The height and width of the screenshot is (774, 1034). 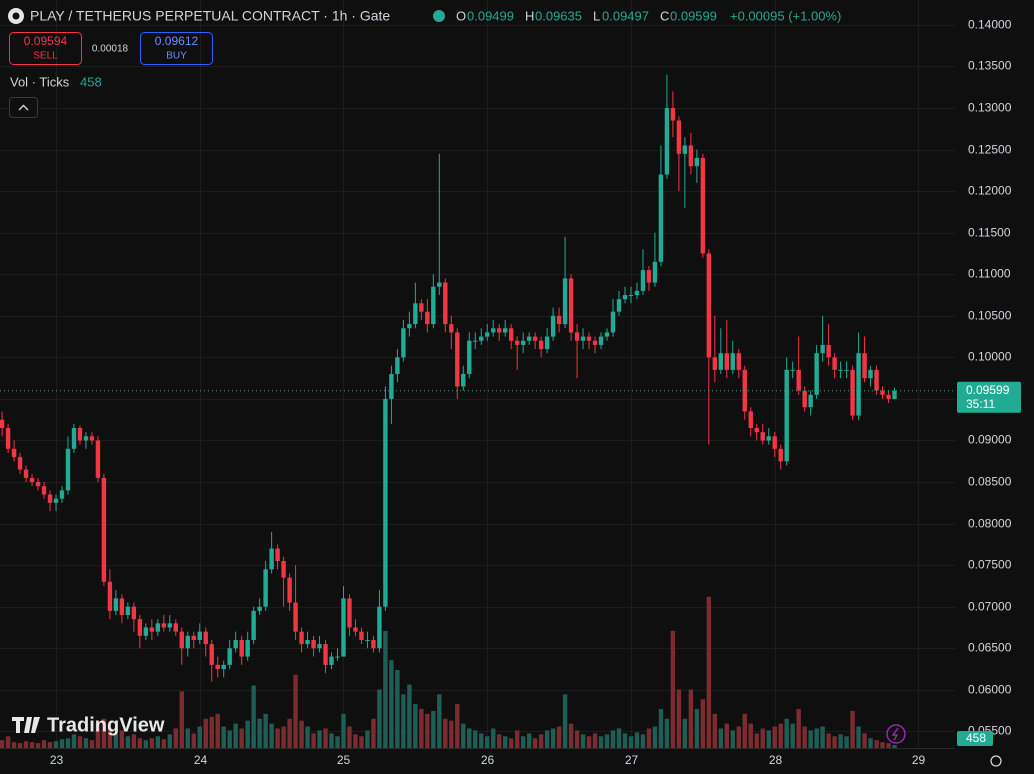 I want to click on x-tick-label: 28, so click(x=776, y=760).